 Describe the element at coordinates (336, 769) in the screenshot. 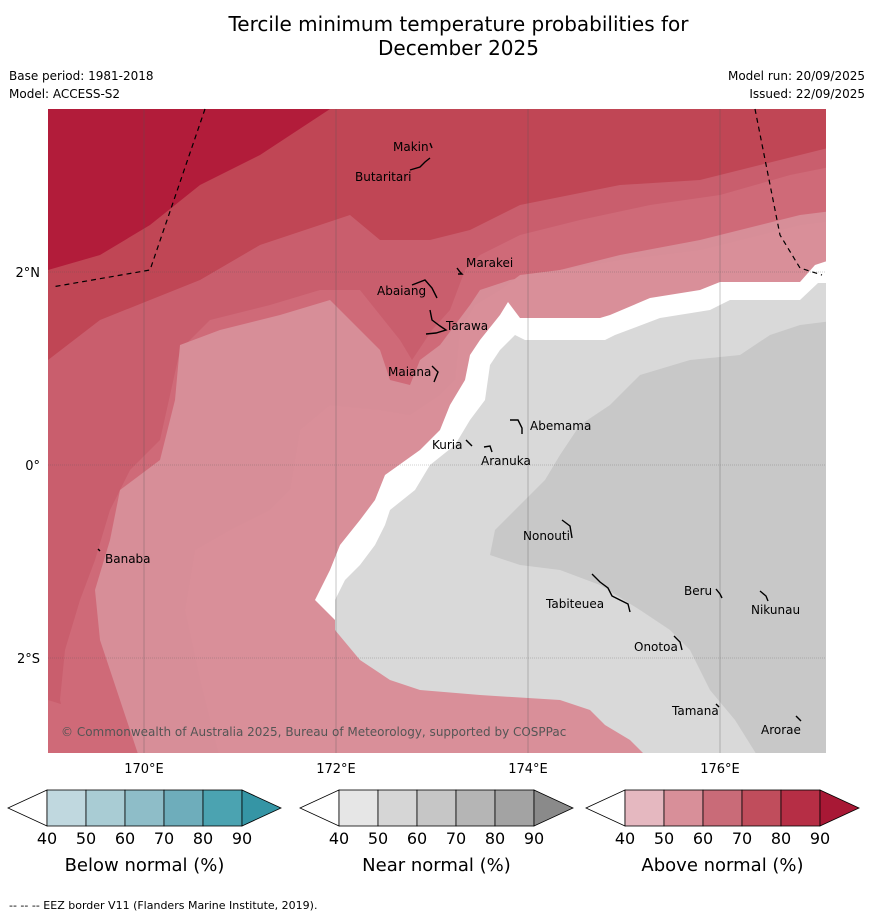

I see `lon-label-172e: 172°E` at that location.